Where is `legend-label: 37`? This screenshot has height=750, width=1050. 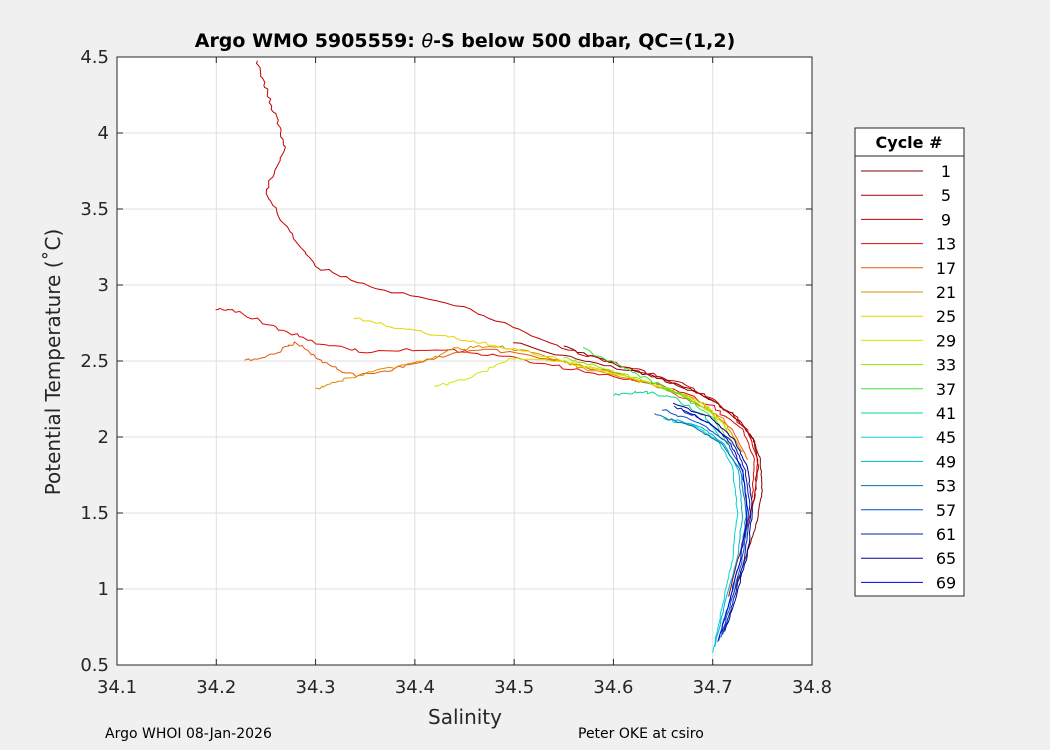 legend-label: 37 is located at coordinates (946, 389).